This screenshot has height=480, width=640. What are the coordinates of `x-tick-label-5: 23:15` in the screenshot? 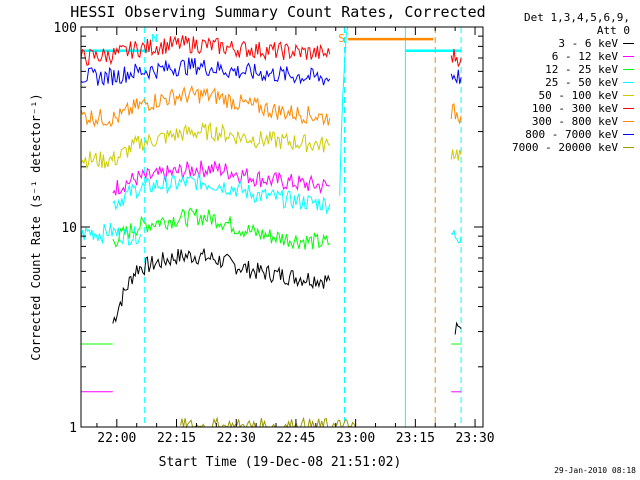 It's located at (415, 438).